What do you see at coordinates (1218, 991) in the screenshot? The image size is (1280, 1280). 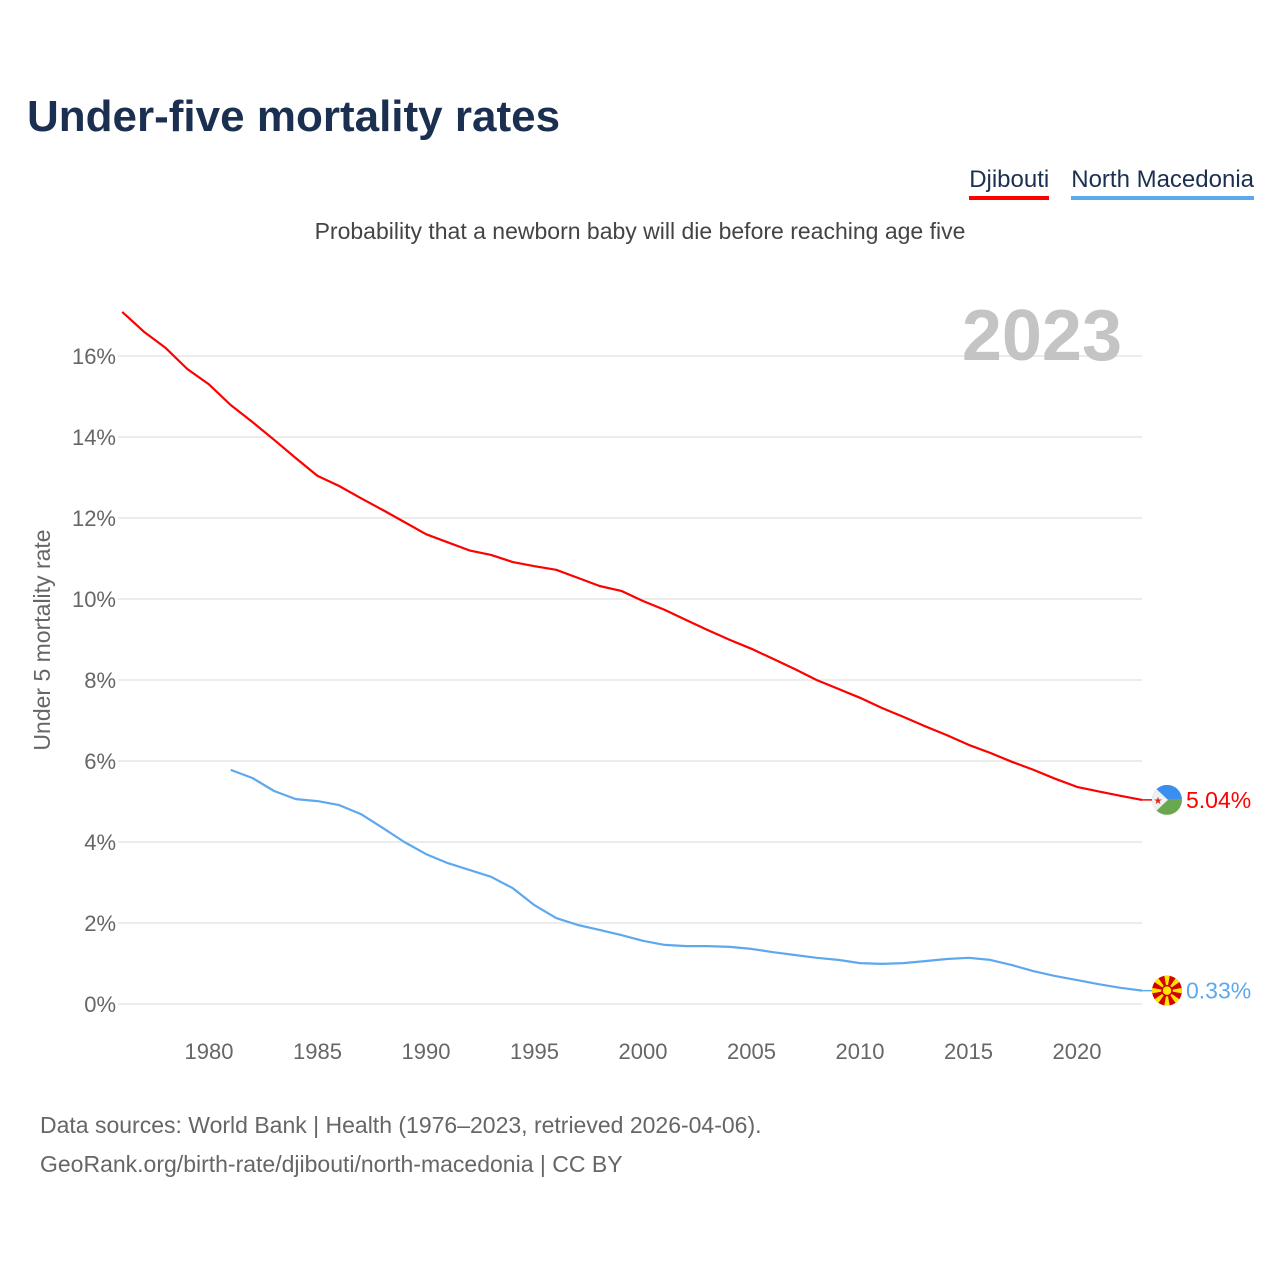 I see `end-value-label: 0.33%` at bounding box center [1218, 991].